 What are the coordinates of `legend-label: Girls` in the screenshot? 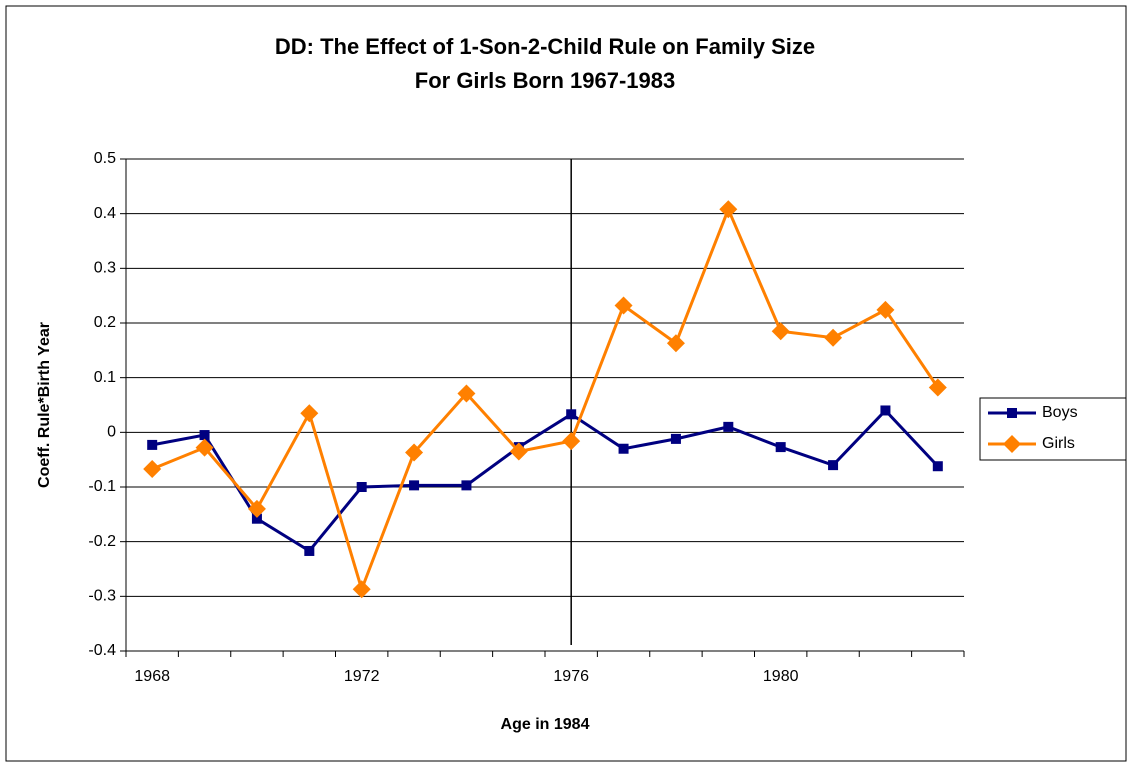 It's located at (1058, 443).